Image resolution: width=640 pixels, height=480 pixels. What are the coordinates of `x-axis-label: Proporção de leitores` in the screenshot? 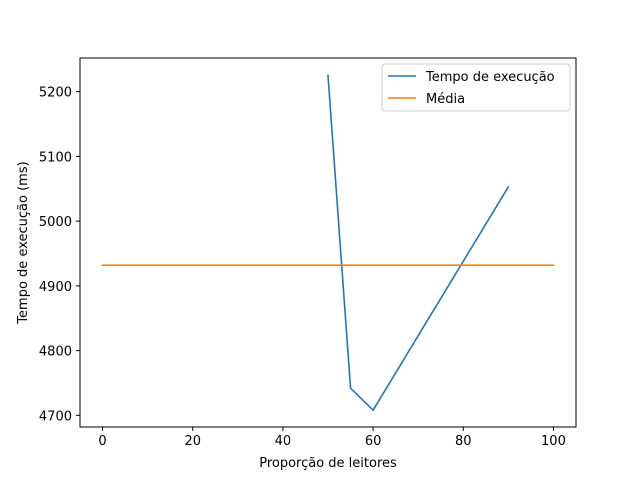 It's located at (328, 463).